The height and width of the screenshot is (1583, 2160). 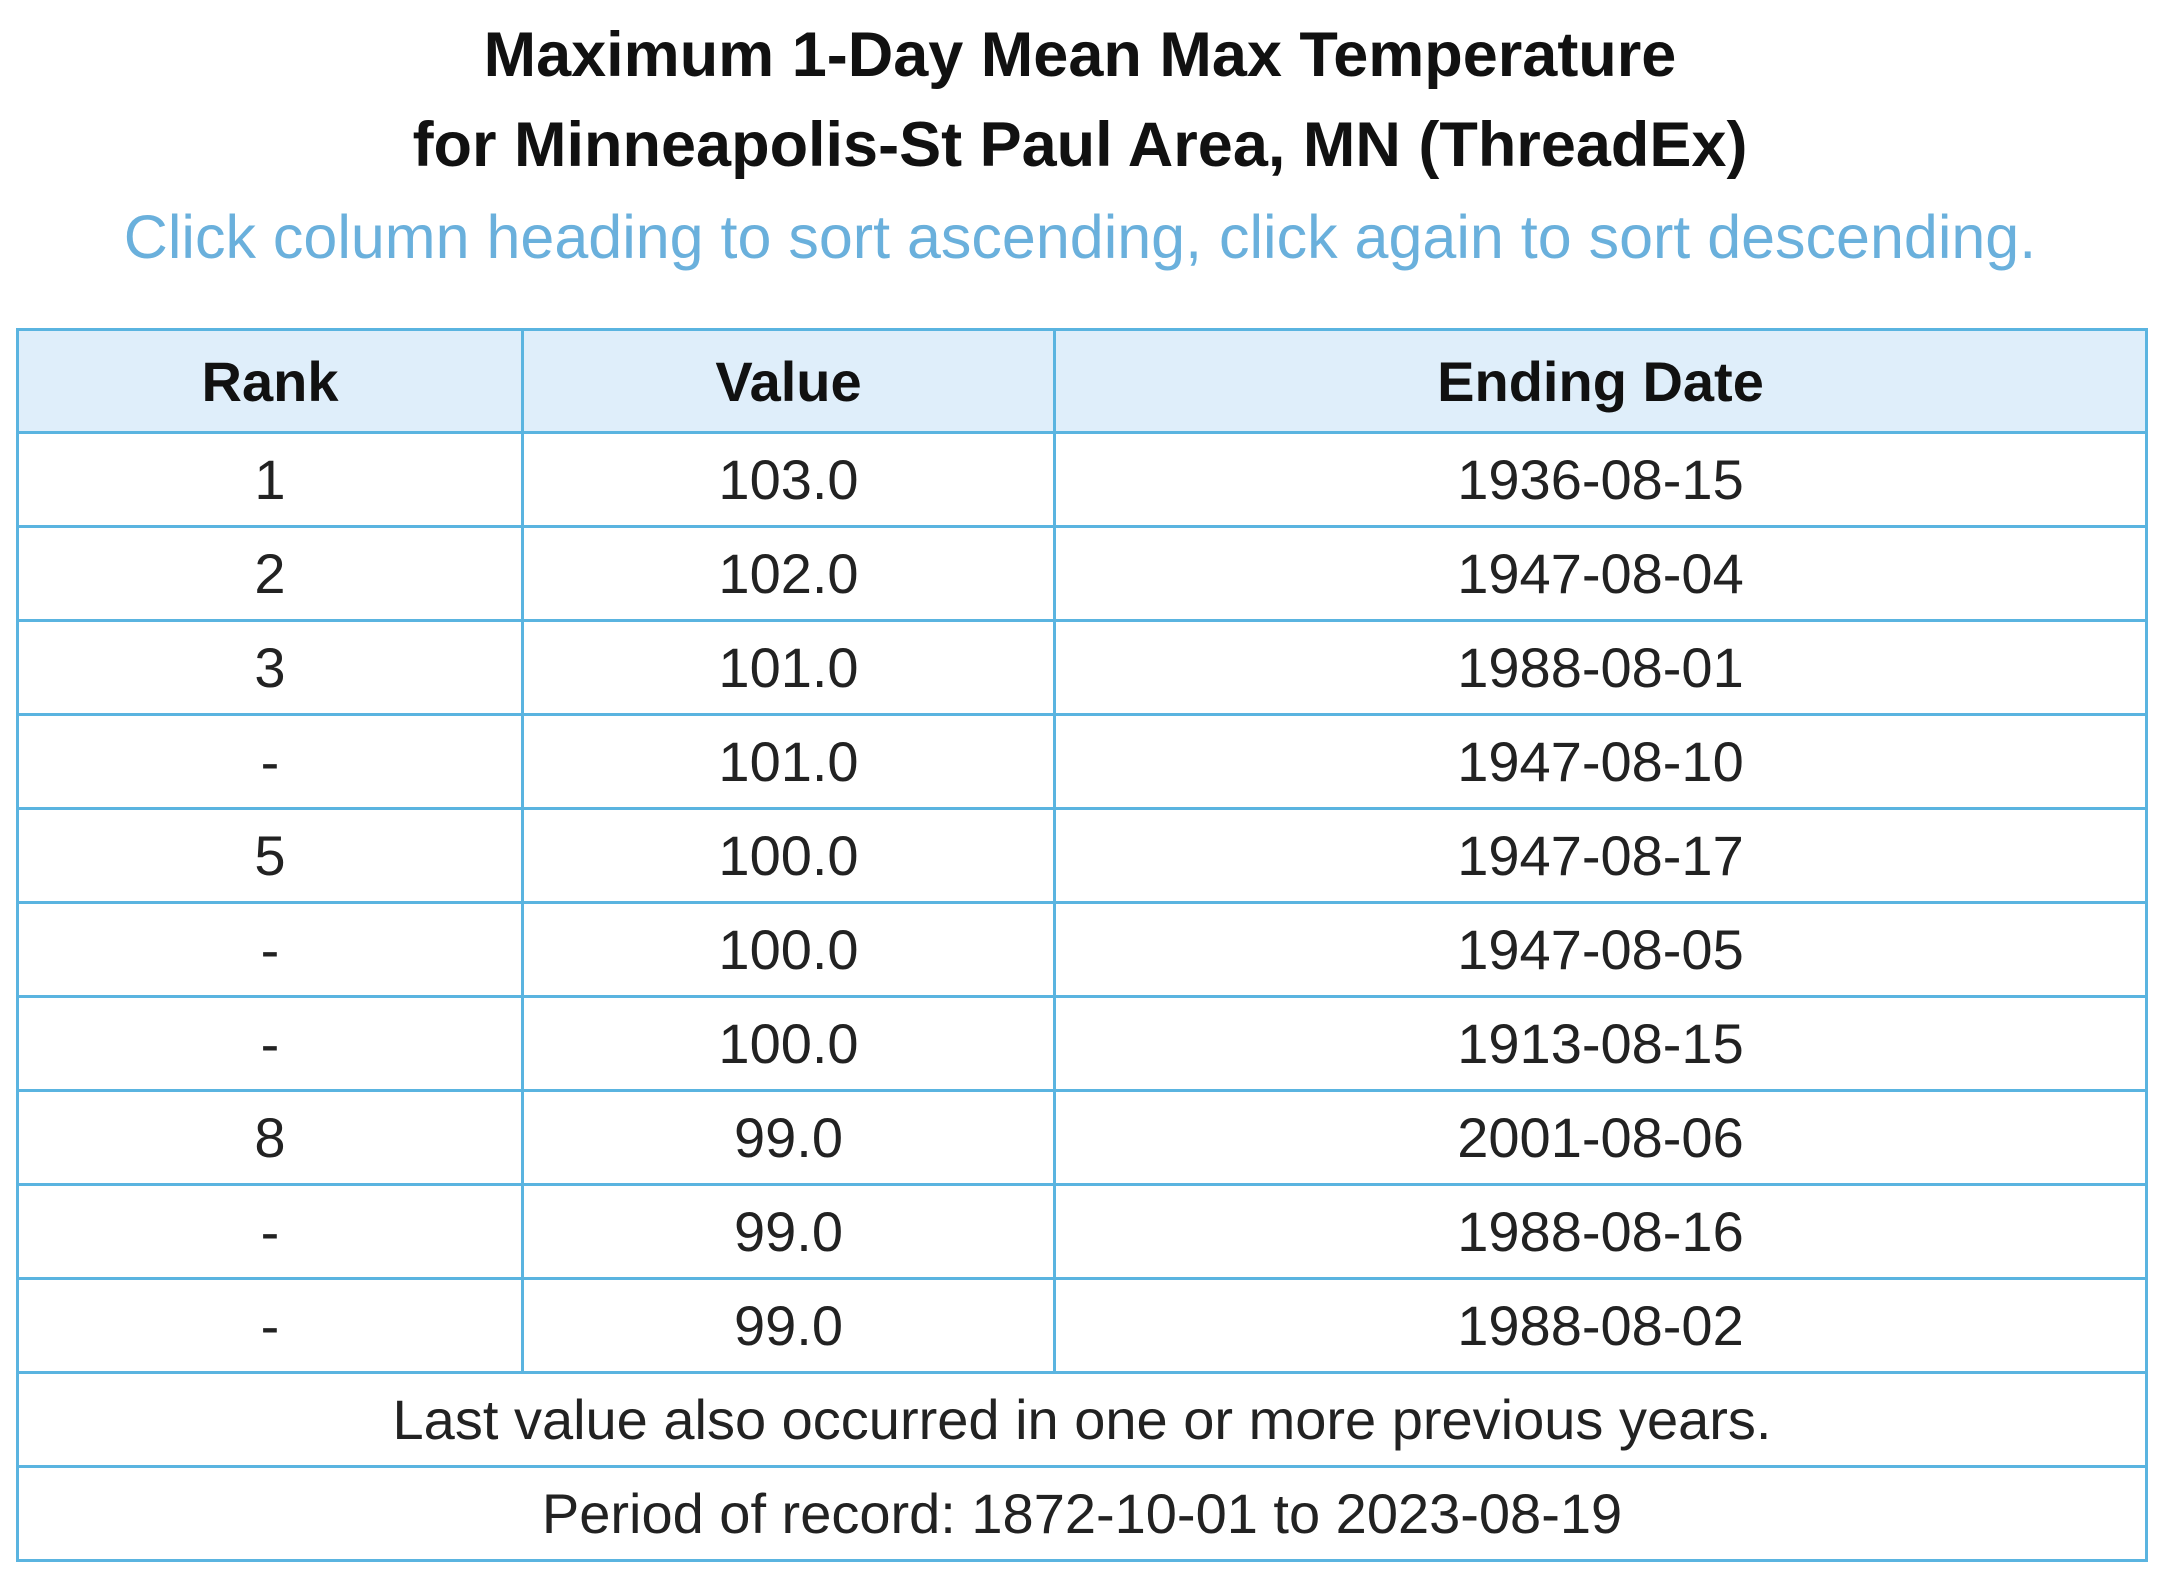 I want to click on column-heading: Ending Date, so click(x=1600, y=381).